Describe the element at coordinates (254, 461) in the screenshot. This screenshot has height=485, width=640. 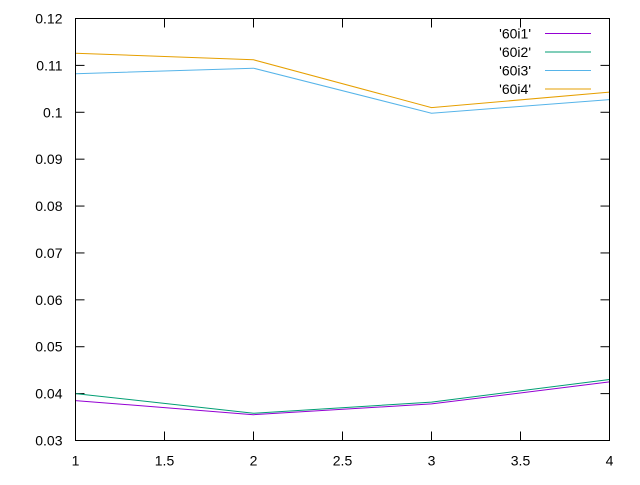
I see `x-tick-label: 2` at that location.